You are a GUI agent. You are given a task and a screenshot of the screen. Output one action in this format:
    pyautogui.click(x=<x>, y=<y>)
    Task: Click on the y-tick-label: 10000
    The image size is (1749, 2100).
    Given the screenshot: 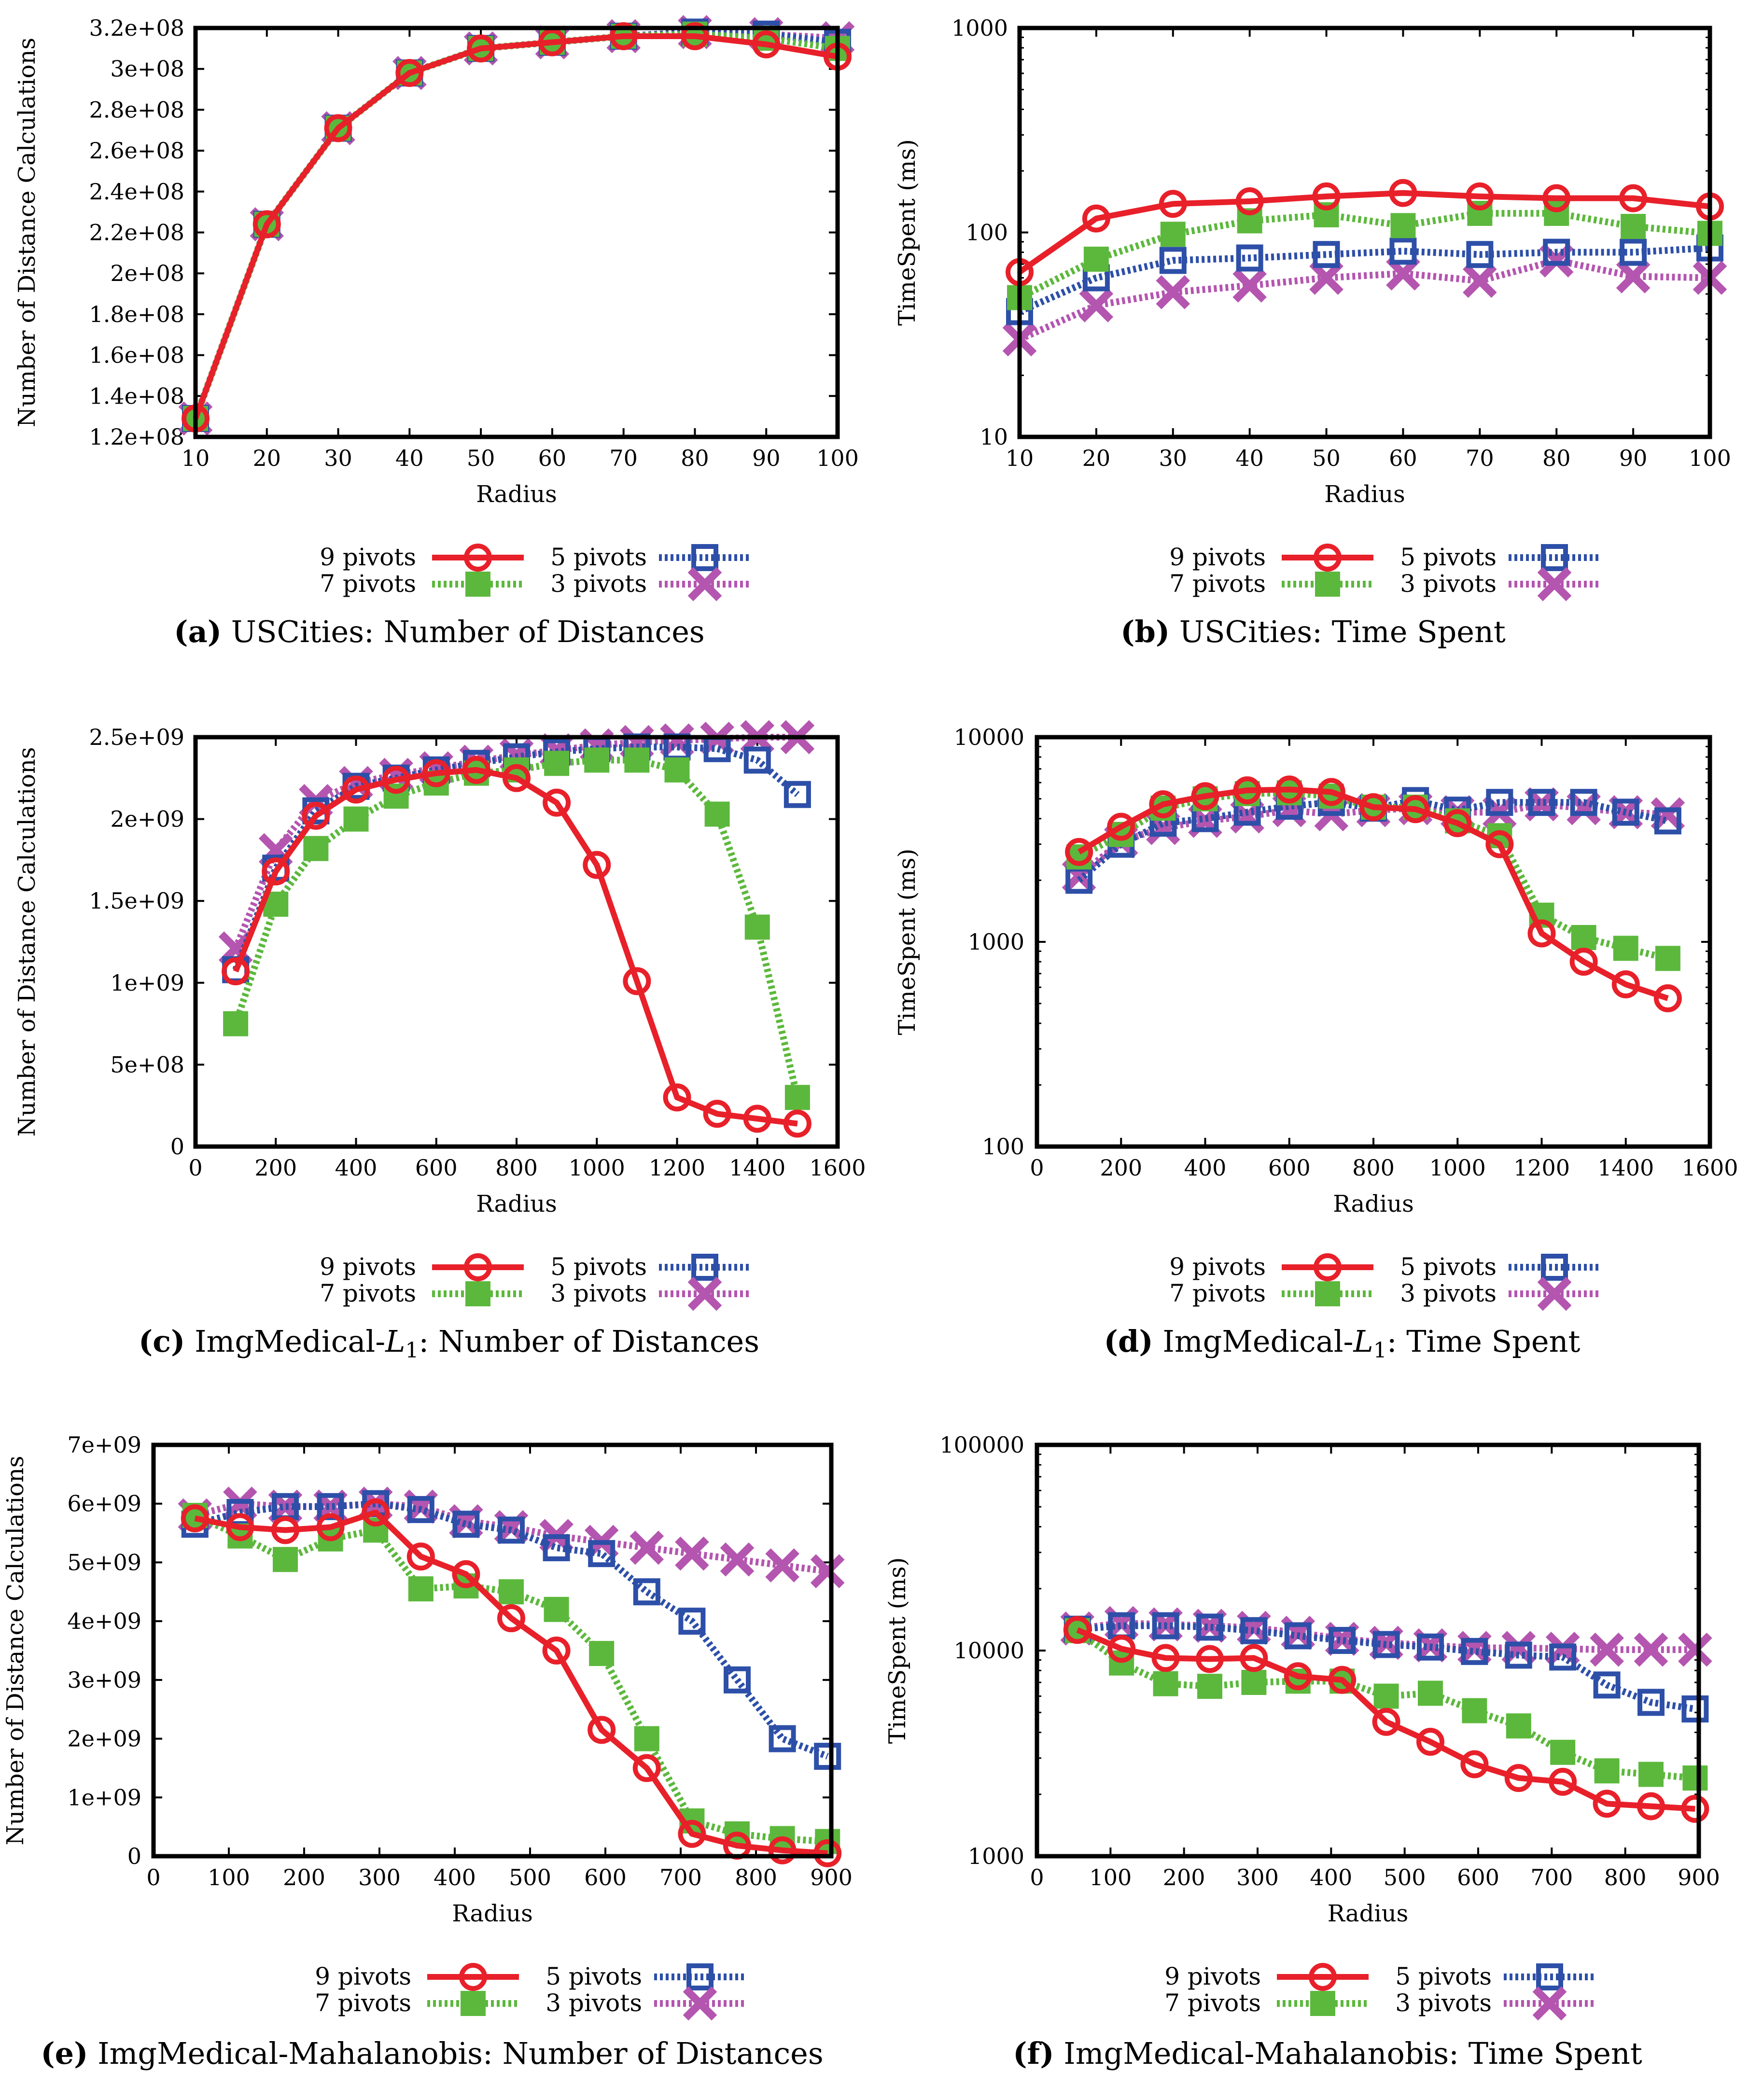 What is the action you would take?
    pyautogui.click(x=989, y=737)
    